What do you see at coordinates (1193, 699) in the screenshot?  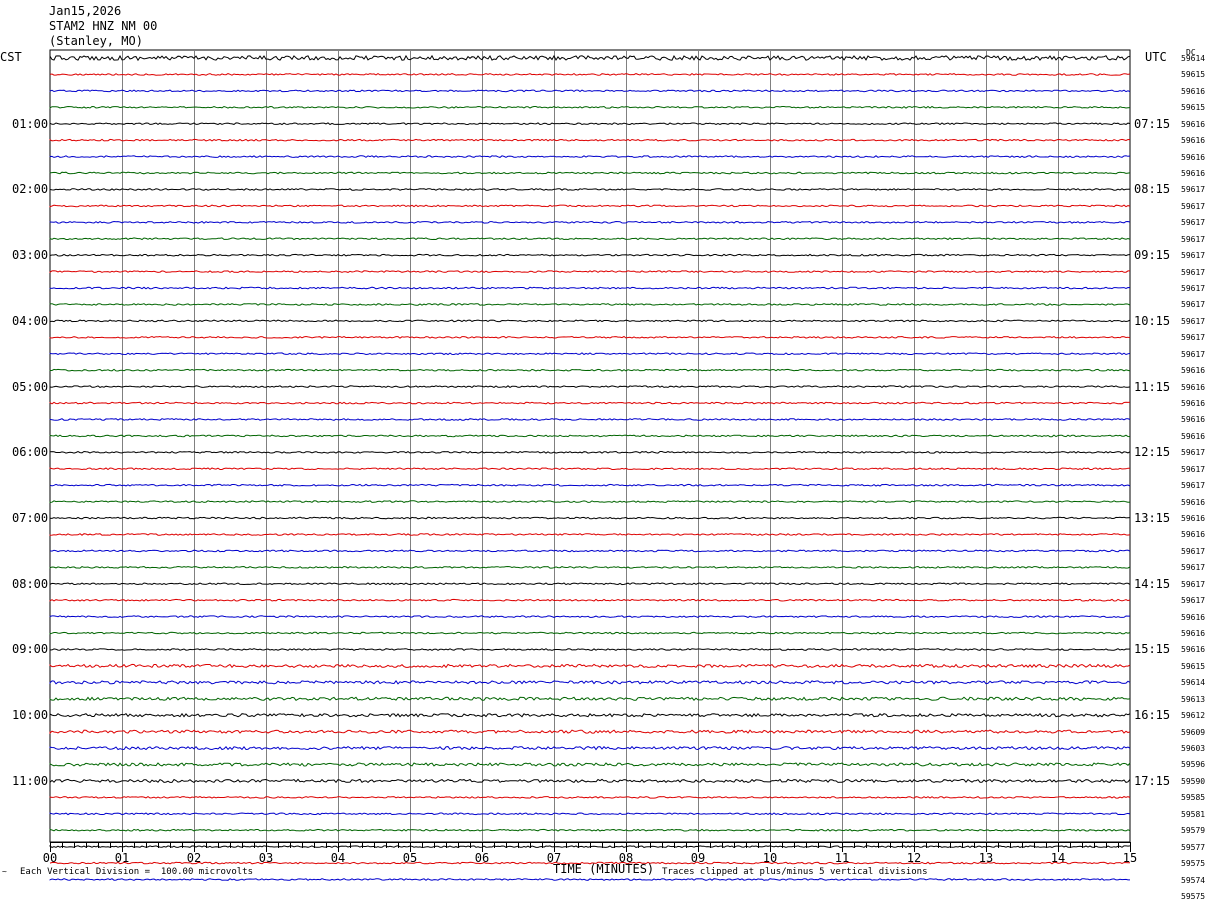 I see `dc-value: 59613` at bounding box center [1193, 699].